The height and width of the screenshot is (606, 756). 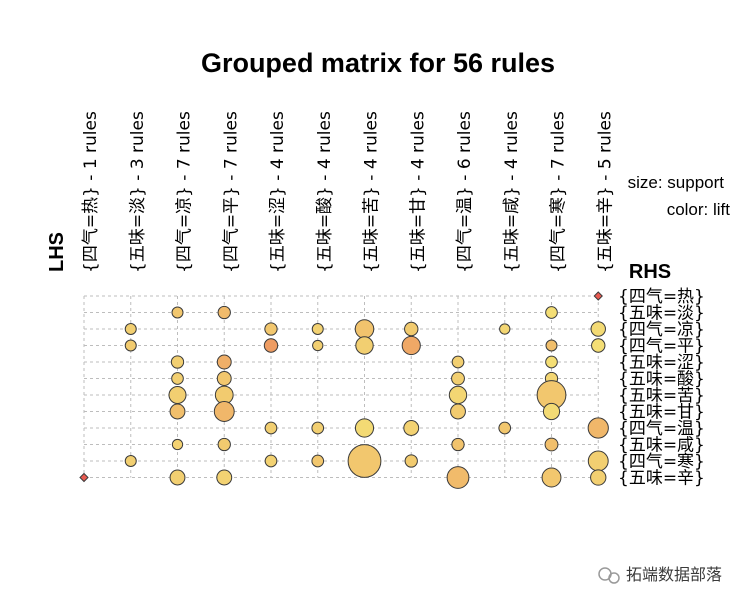 I want to click on rhs-label: {四气=平}, so click(x=661, y=347).